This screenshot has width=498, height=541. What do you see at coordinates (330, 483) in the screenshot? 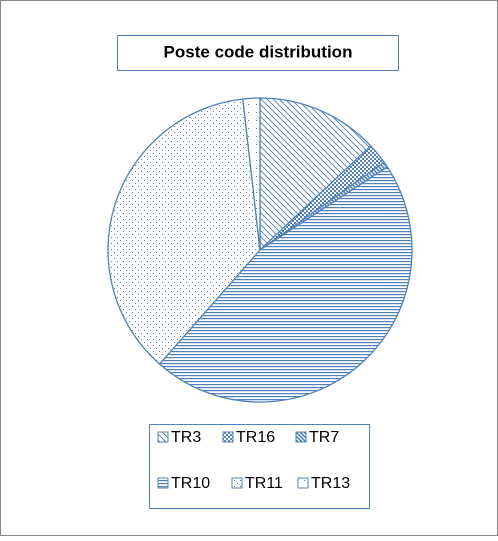
I see `legend-label: TR13` at bounding box center [330, 483].